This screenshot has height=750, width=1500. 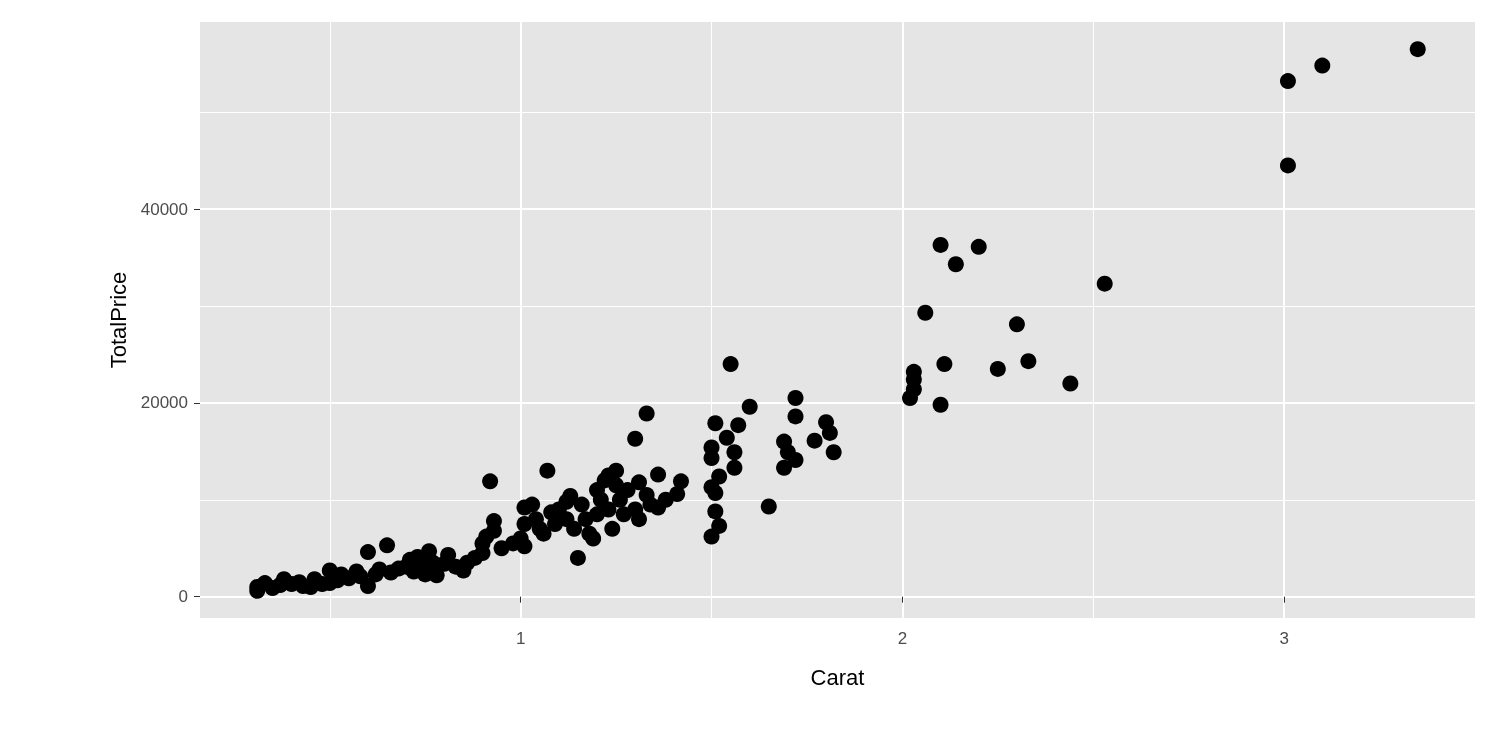 I want to click on y-tick-label: 0, so click(x=183, y=597).